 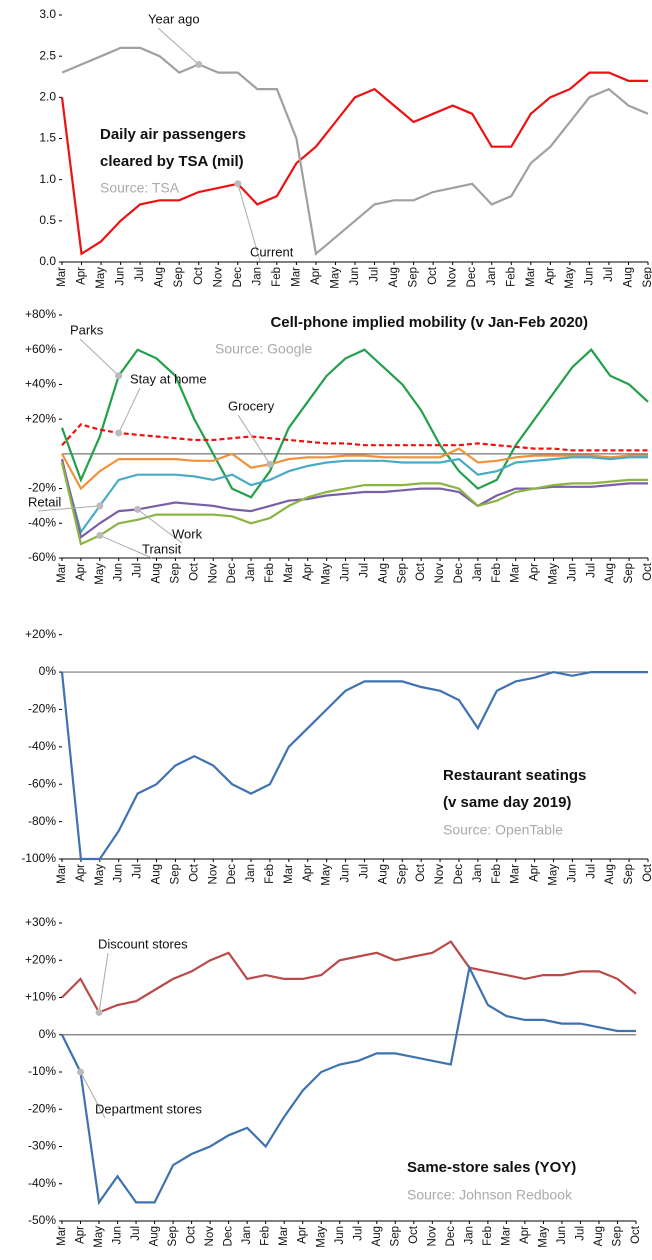 I want to click on series-label: Discount stores, so click(x=143, y=943).